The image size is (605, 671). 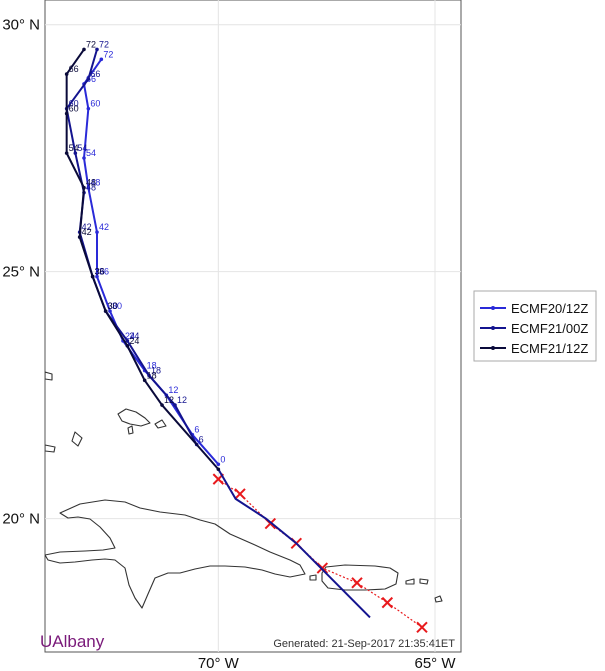 What do you see at coordinates (219, 663) in the screenshot?
I see `x-tick-label: 70° W` at bounding box center [219, 663].